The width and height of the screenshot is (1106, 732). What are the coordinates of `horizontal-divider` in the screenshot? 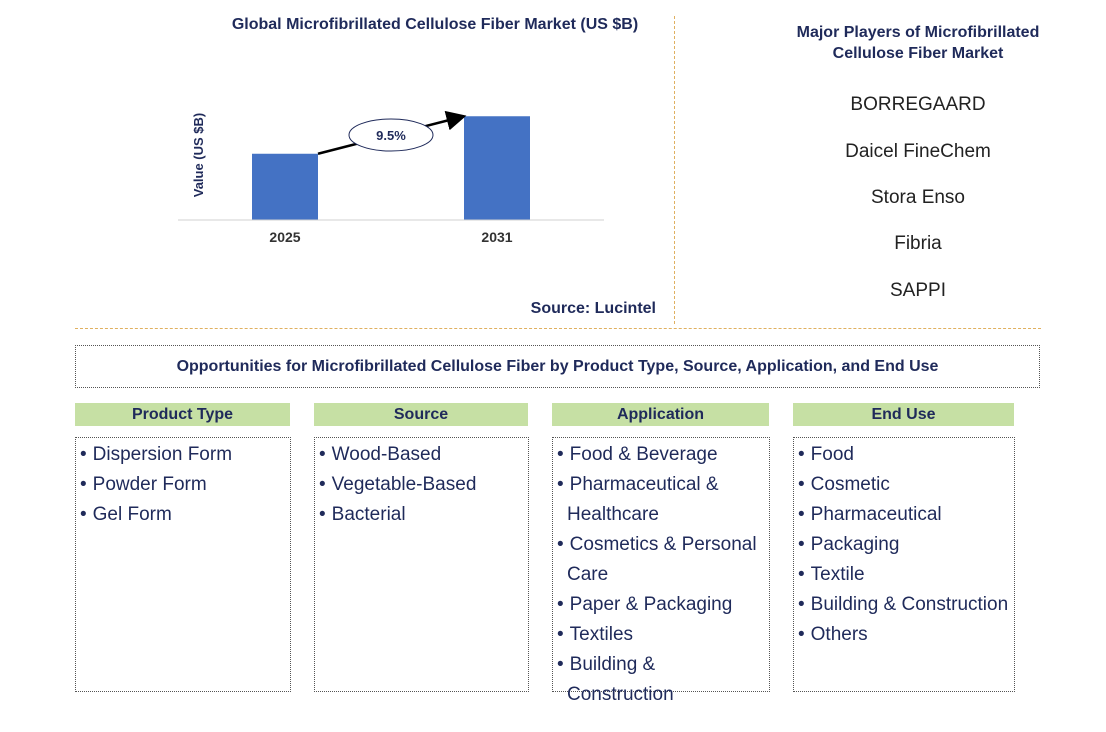 It's located at (558, 328).